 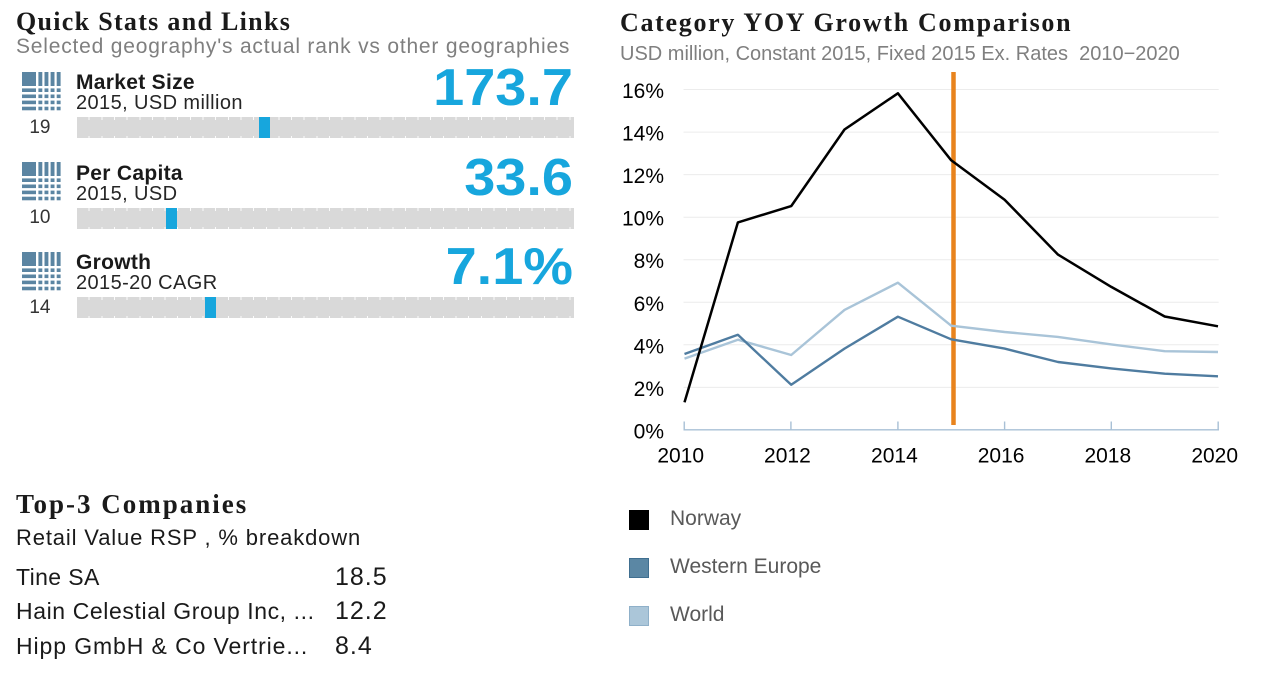 What do you see at coordinates (643, 91) in the screenshot?
I see `svg-text: 16%` at bounding box center [643, 91].